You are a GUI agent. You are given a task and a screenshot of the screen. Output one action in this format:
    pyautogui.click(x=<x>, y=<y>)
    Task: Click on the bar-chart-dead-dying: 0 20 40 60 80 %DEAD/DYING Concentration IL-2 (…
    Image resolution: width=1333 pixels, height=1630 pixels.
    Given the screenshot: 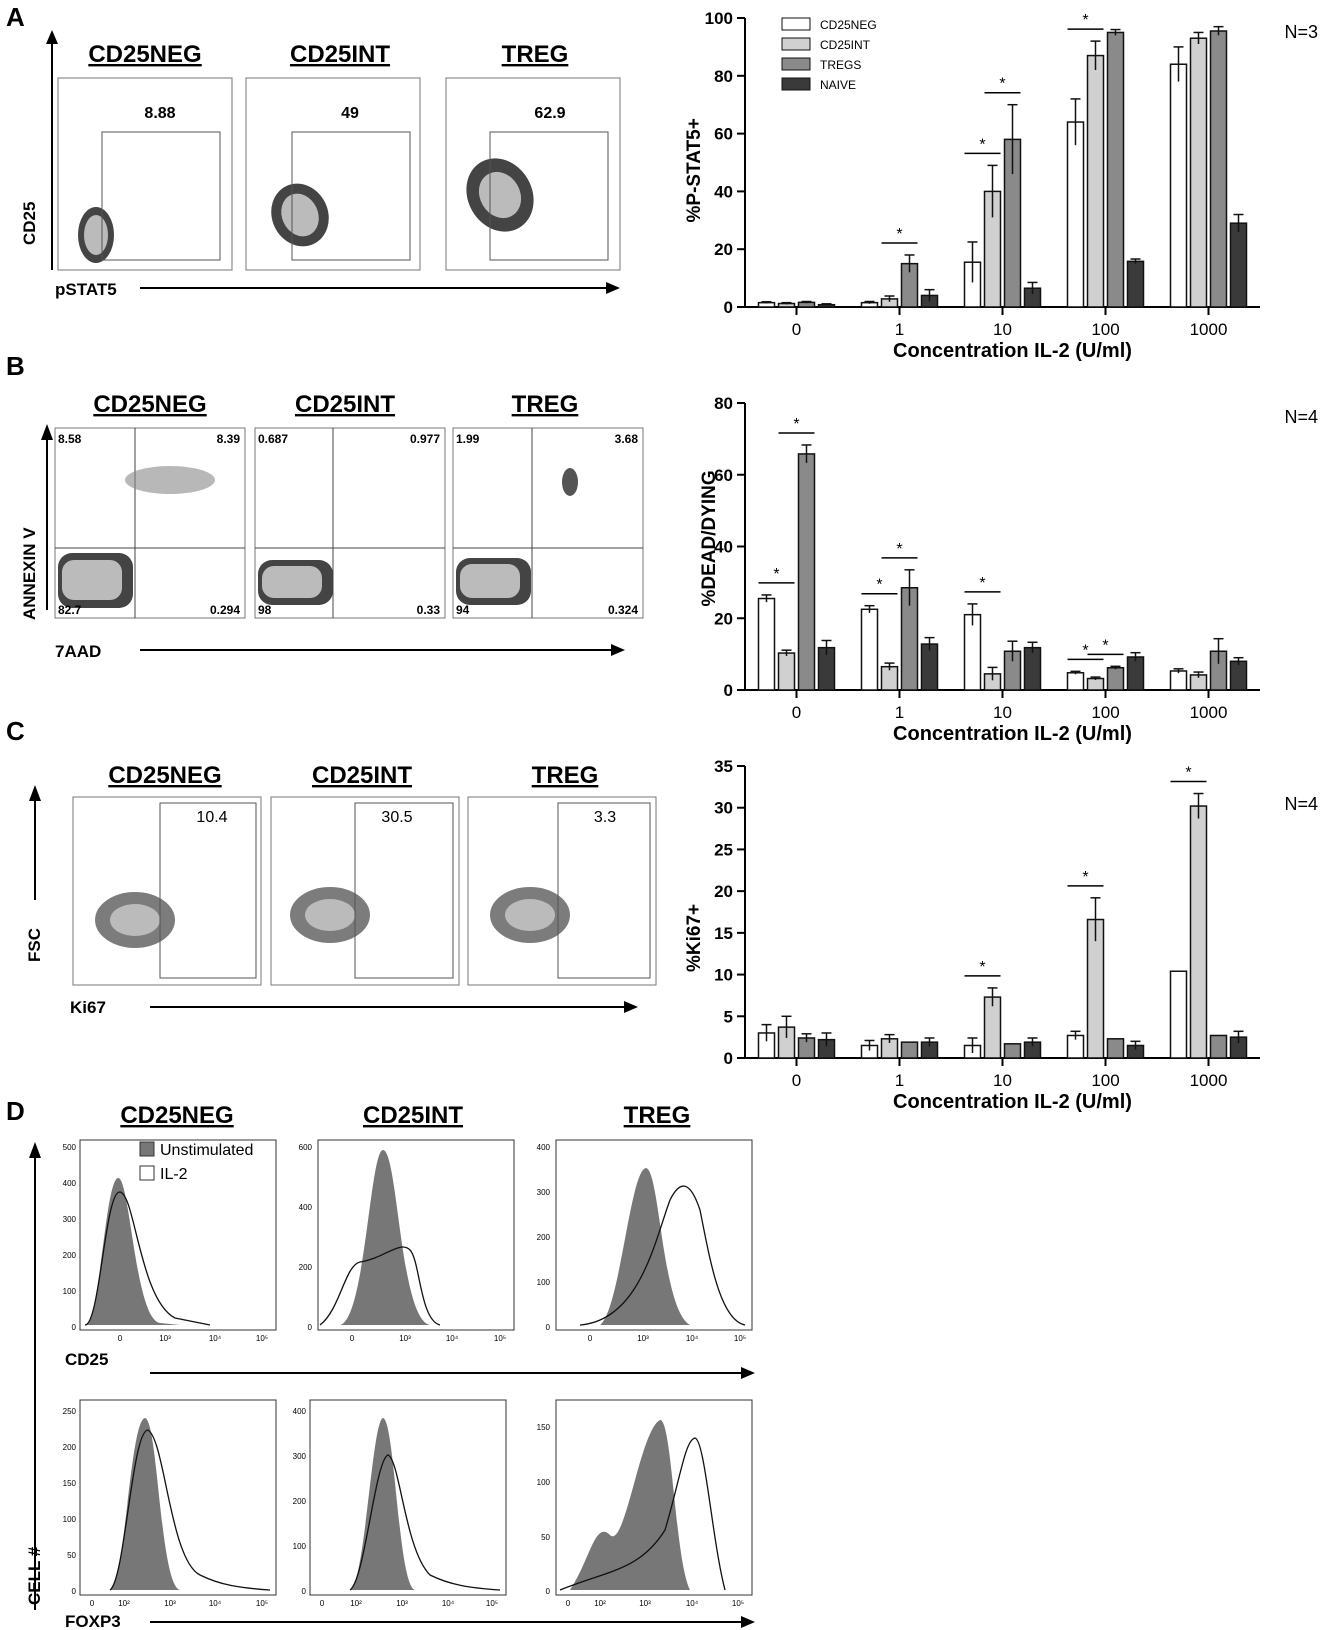 What is the action you would take?
    pyautogui.click(x=1008, y=569)
    